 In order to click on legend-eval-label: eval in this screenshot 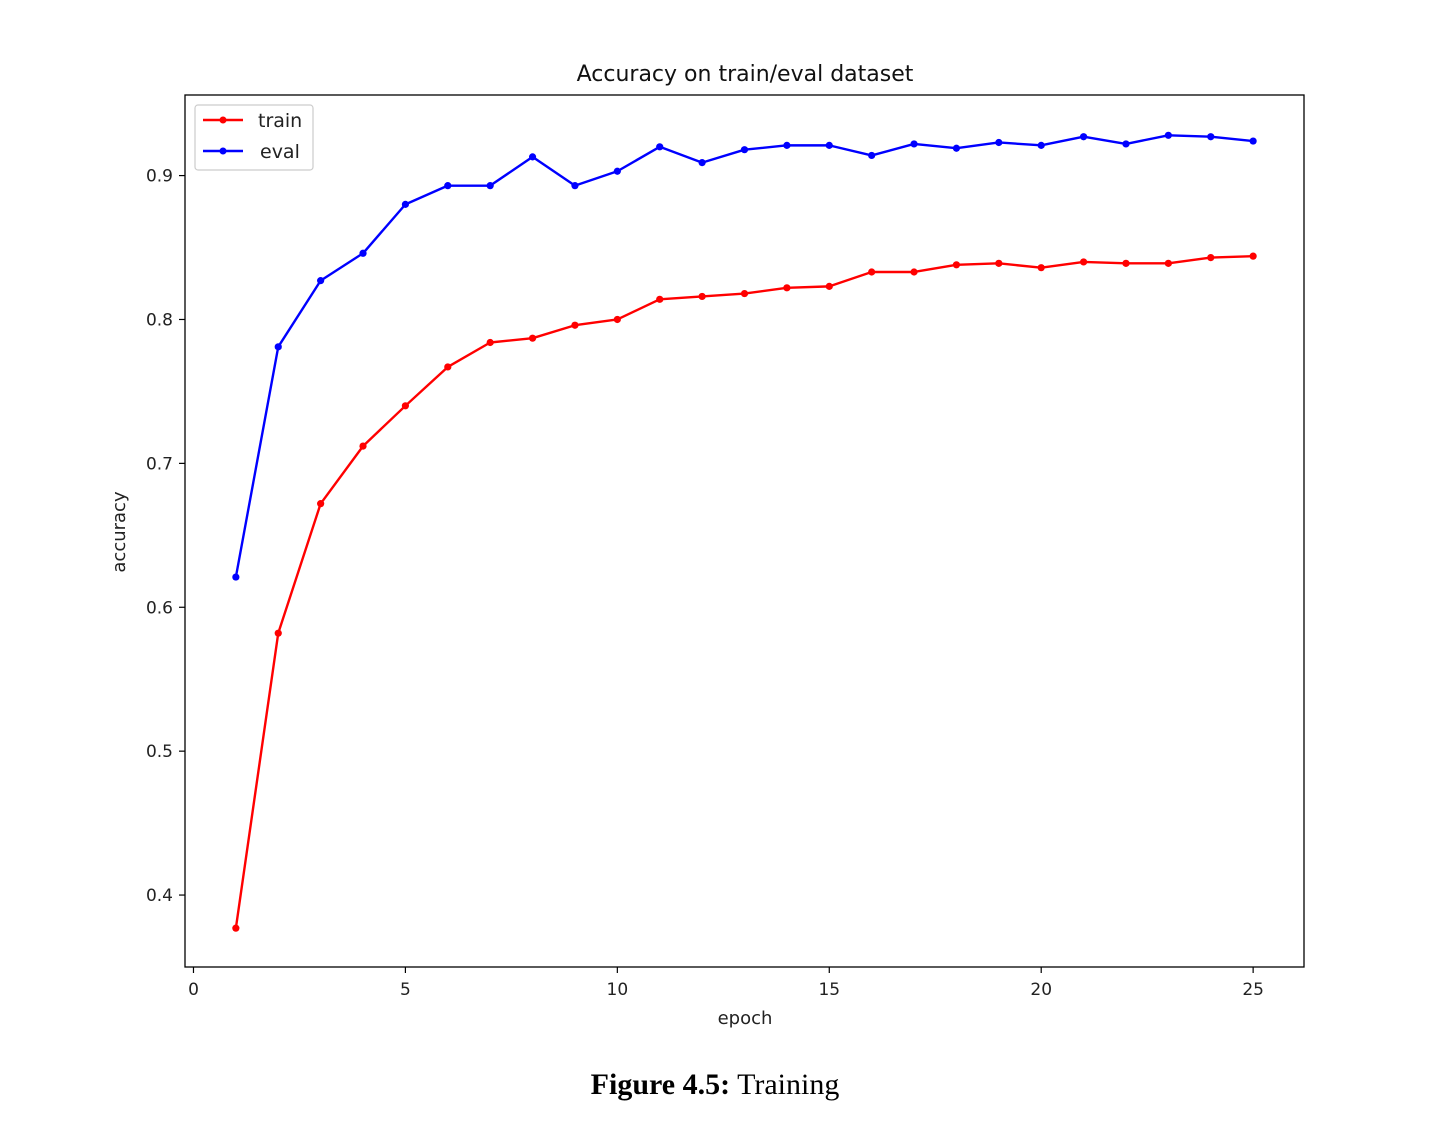, I will do `click(280, 152)`.